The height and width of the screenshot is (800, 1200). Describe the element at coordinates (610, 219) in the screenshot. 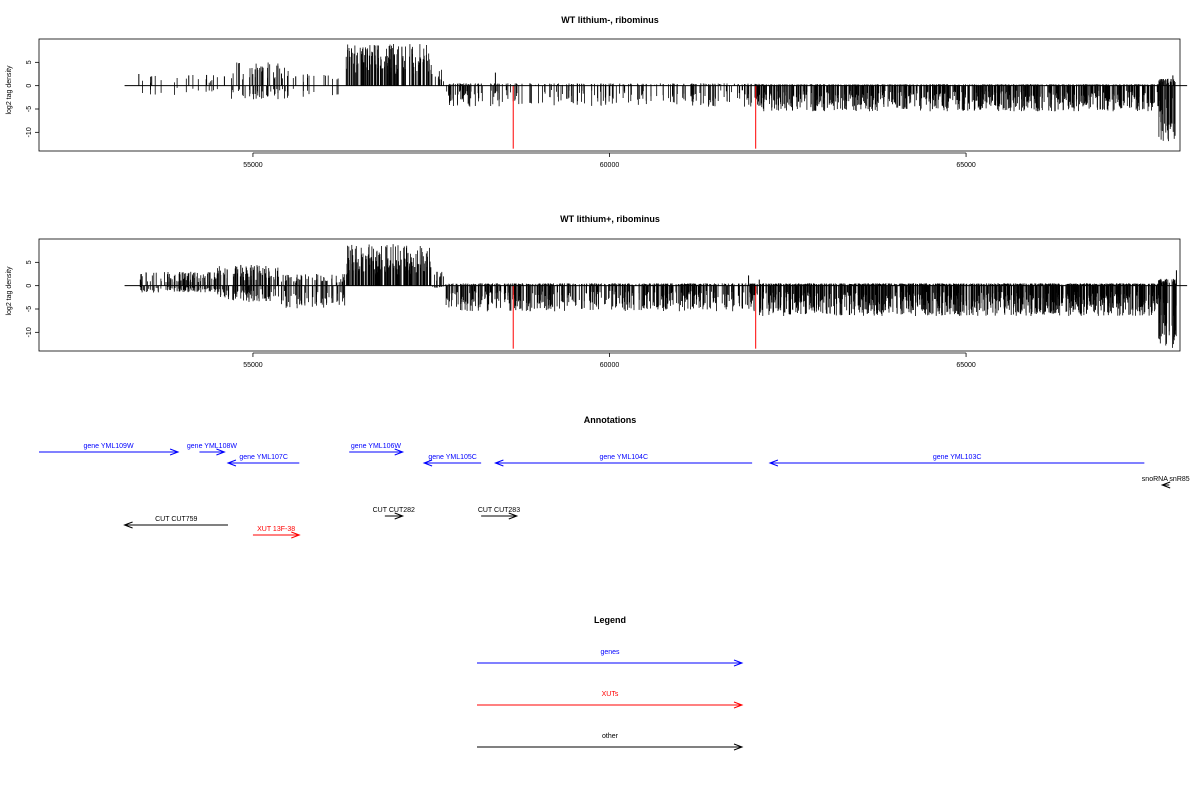

I see `panel-title: WT lithium+, ribominus` at that location.